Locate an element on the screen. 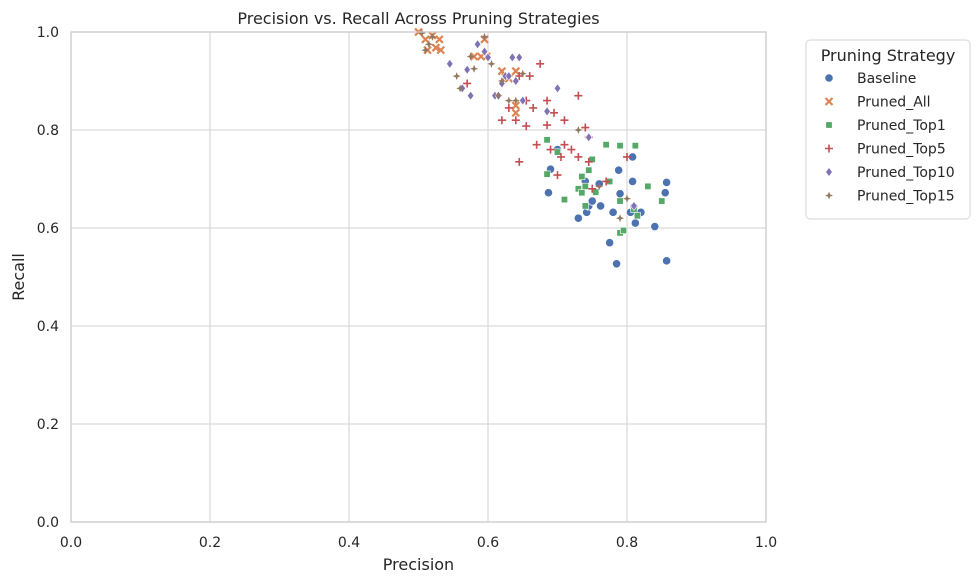 The width and height of the screenshot is (979, 584). series-pruned-top1 is located at coordinates (604, 186).